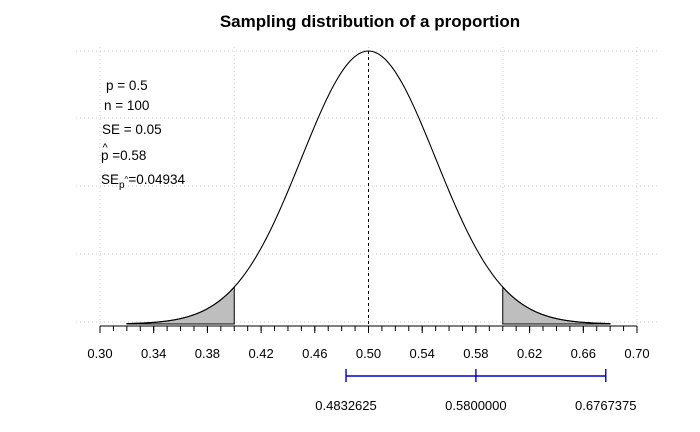  Describe the element at coordinates (127, 179) in the screenshot. I see `se-phat-hat-mark: ^` at that location.